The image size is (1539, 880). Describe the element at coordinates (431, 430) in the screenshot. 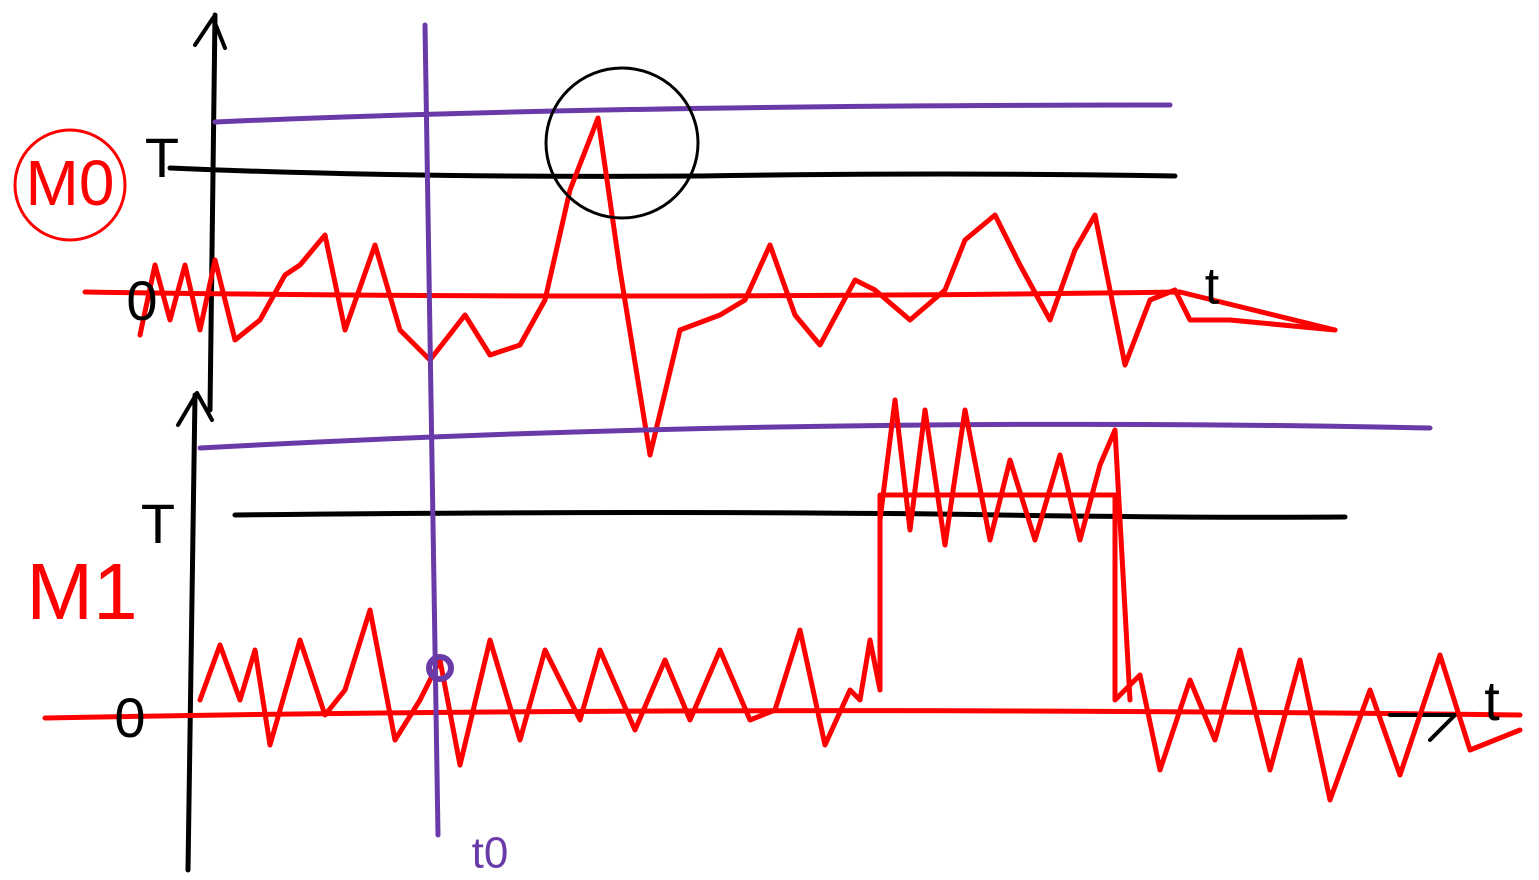

I see `marker-line` at that location.